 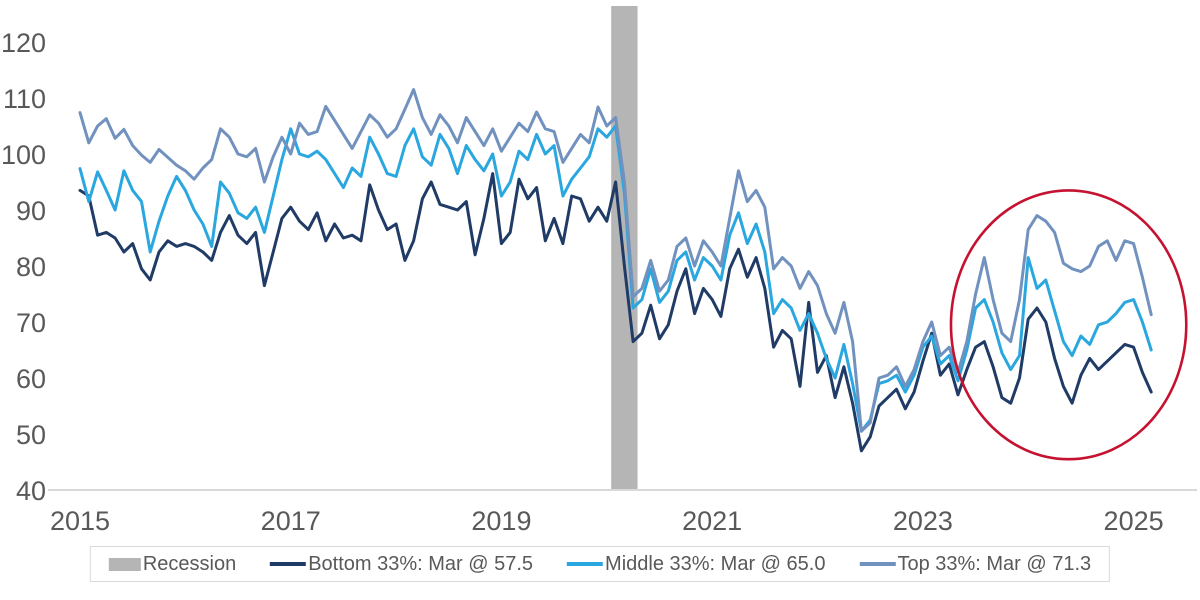 I want to click on svg-text: 40, so click(x=31, y=491).